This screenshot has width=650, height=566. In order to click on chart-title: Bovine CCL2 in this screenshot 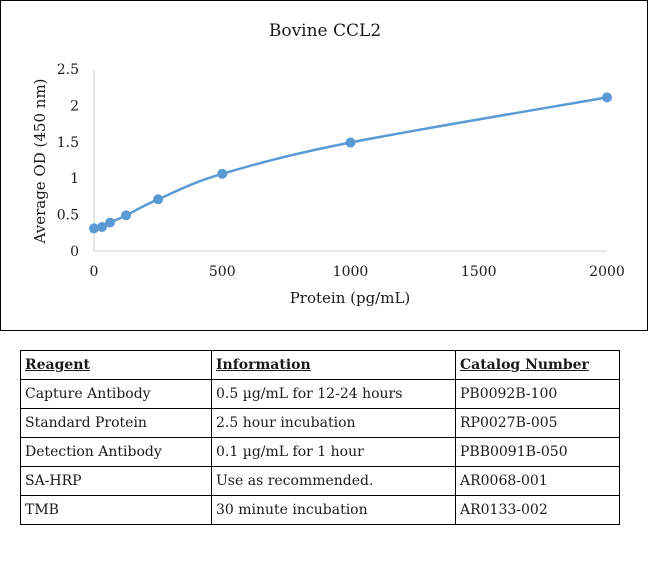, I will do `click(325, 31)`.